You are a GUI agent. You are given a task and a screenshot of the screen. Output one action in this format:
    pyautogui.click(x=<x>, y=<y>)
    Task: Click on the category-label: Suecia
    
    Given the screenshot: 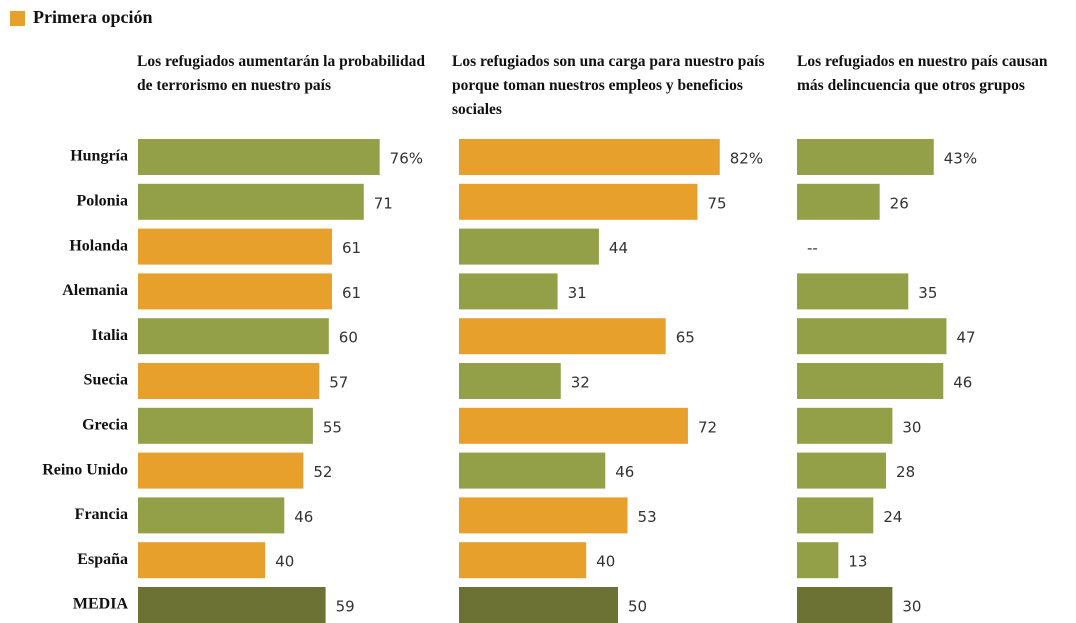 What is the action you would take?
    pyautogui.click(x=106, y=380)
    